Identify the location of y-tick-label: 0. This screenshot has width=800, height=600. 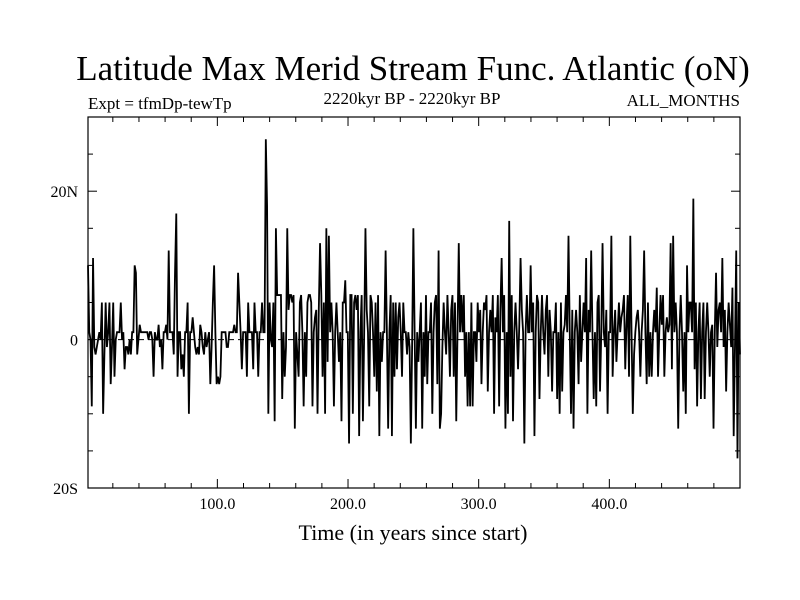
(74, 341).